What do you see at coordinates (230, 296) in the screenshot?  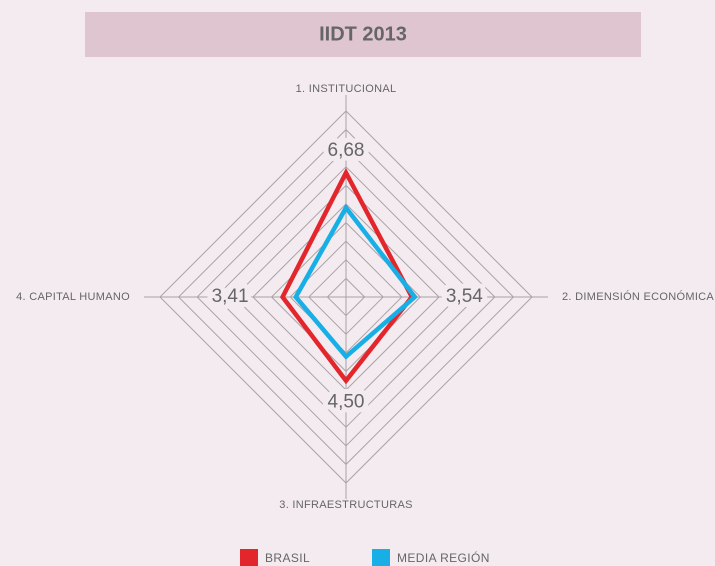 I see `value-label: 3,41` at bounding box center [230, 296].